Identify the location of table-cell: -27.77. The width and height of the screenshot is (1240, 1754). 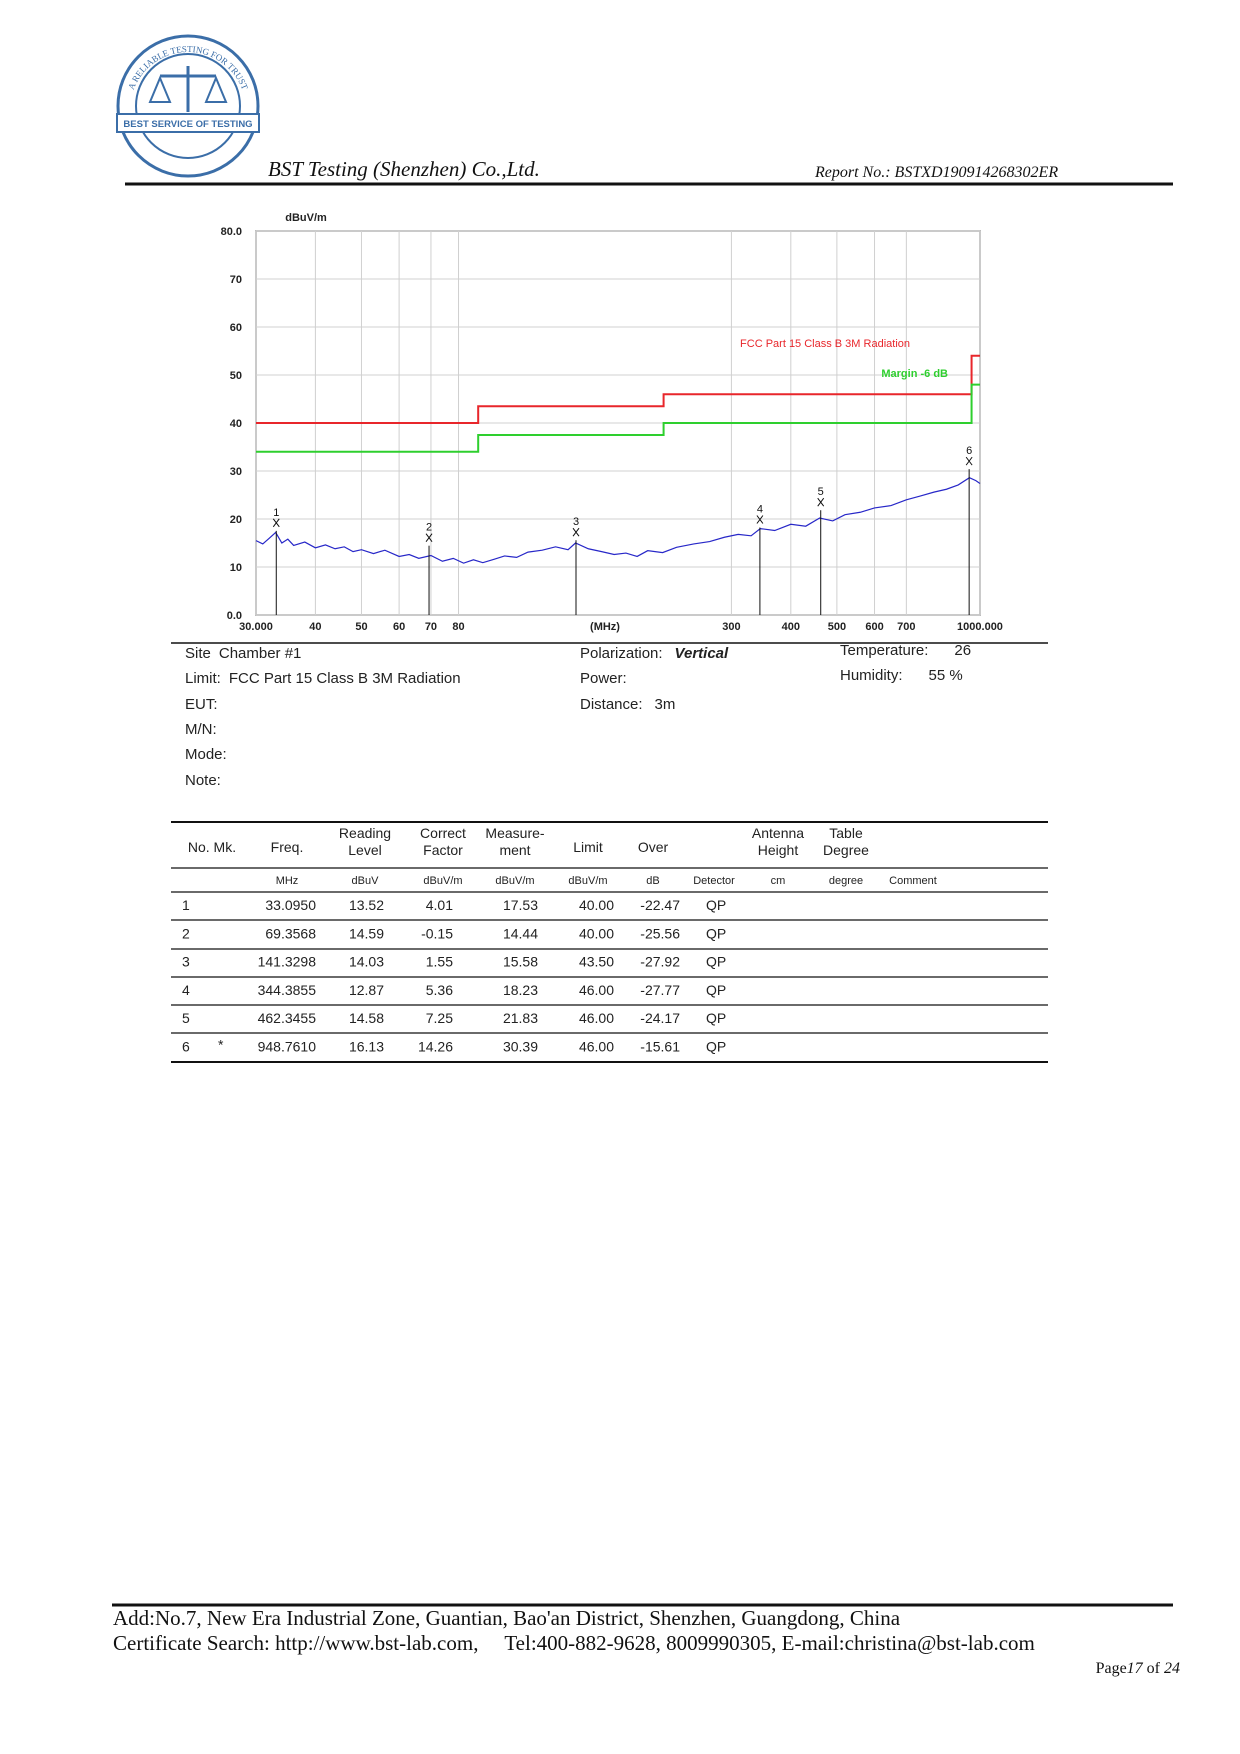
(660, 990).